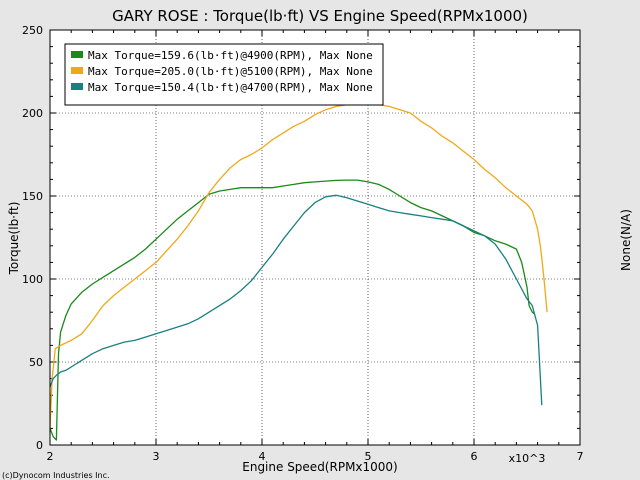 The width and height of the screenshot is (640, 480). I want to click on y2-axis-title: None(N/A), so click(626, 240).